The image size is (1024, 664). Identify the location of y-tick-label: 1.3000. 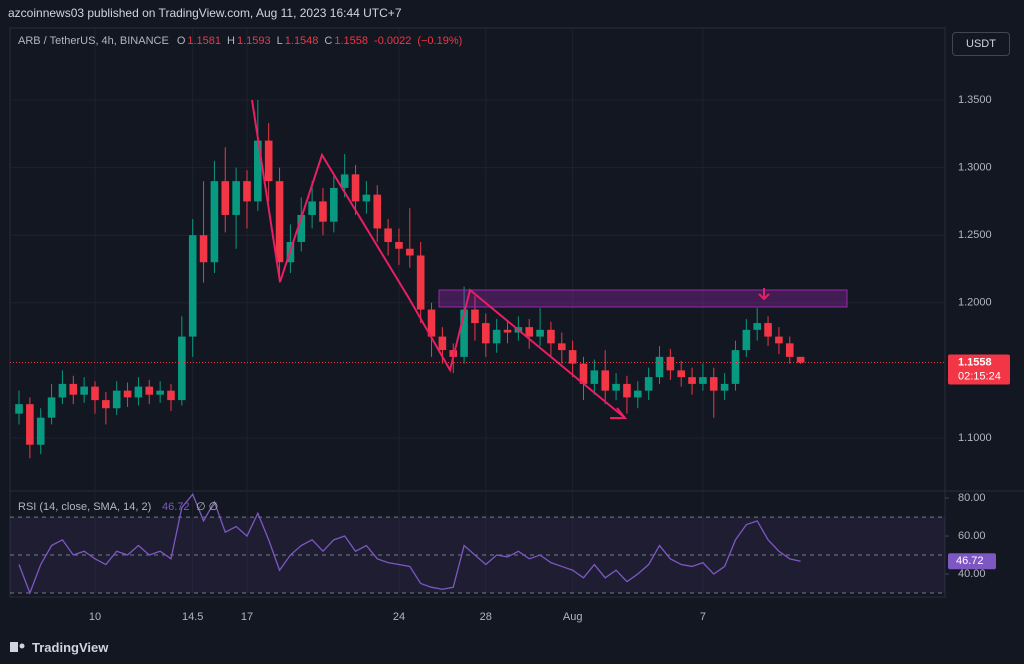
(975, 168).